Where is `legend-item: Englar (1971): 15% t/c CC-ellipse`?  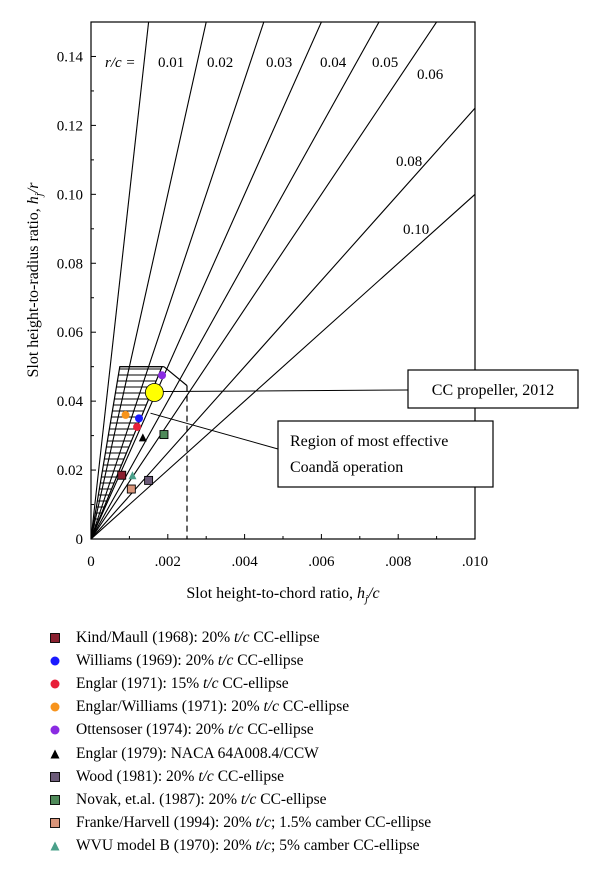
legend-item: Englar (1971): 15% t/c CC-ellipse is located at coordinates (320, 683).